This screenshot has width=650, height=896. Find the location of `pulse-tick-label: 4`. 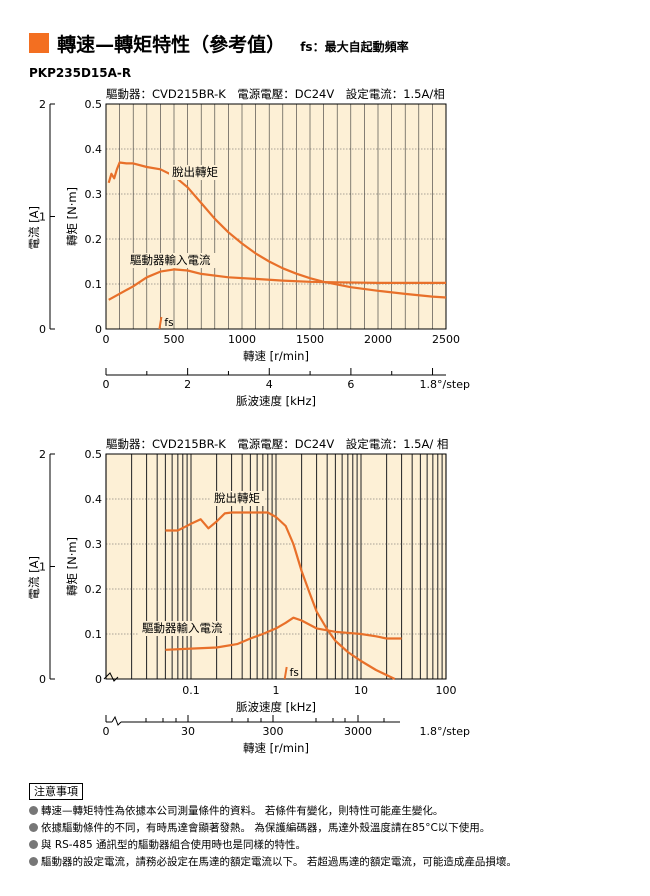

pulse-tick-label: 4 is located at coordinates (269, 384).